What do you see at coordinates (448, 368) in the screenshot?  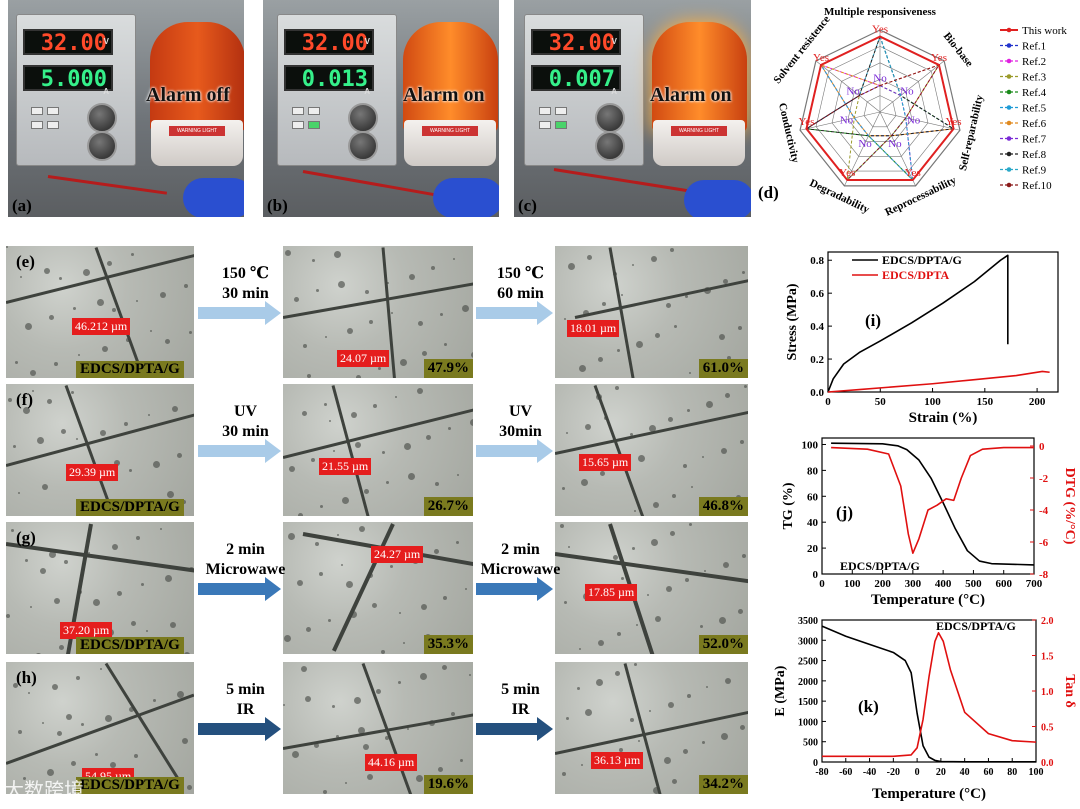 I see `healing-efficiency: 47.9%` at bounding box center [448, 368].